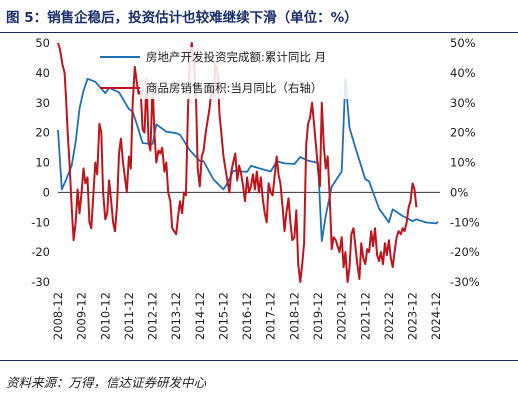 This screenshot has width=518, height=401. Describe the element at coordinates (465, 252) in the screenshot. I see `right-axis-tick-label: -20%` at that location.